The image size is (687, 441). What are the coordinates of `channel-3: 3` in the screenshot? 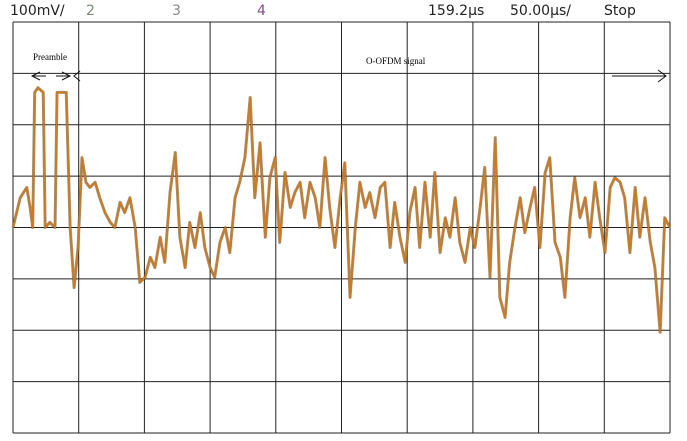 It's located at (176, 11).